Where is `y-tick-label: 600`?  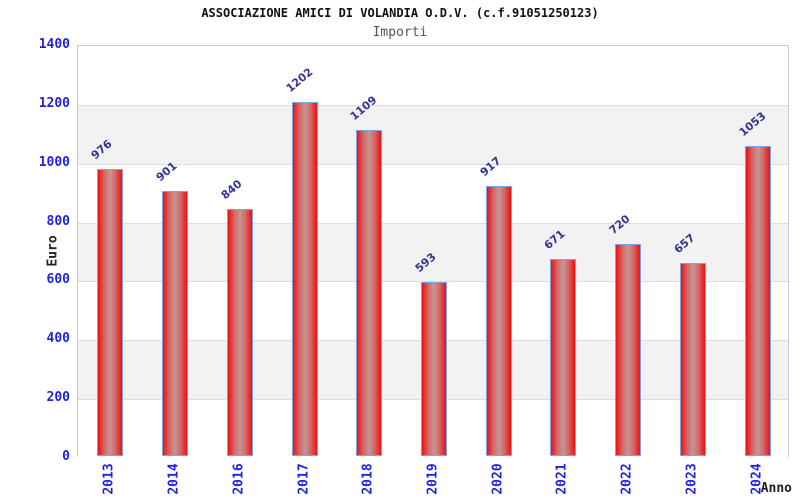
y-tick-label: 600 is located at coordinates (58, 280).